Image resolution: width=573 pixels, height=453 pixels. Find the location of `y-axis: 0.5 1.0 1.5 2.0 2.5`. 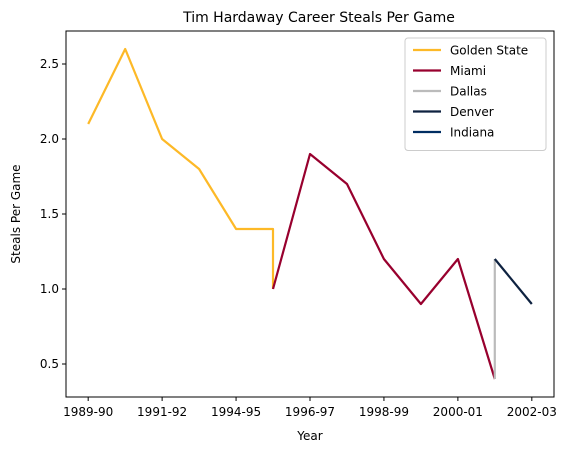

y-axis: 0.5 1.0 1.5 2.0 2.5 is located at coordinates (53, 214).